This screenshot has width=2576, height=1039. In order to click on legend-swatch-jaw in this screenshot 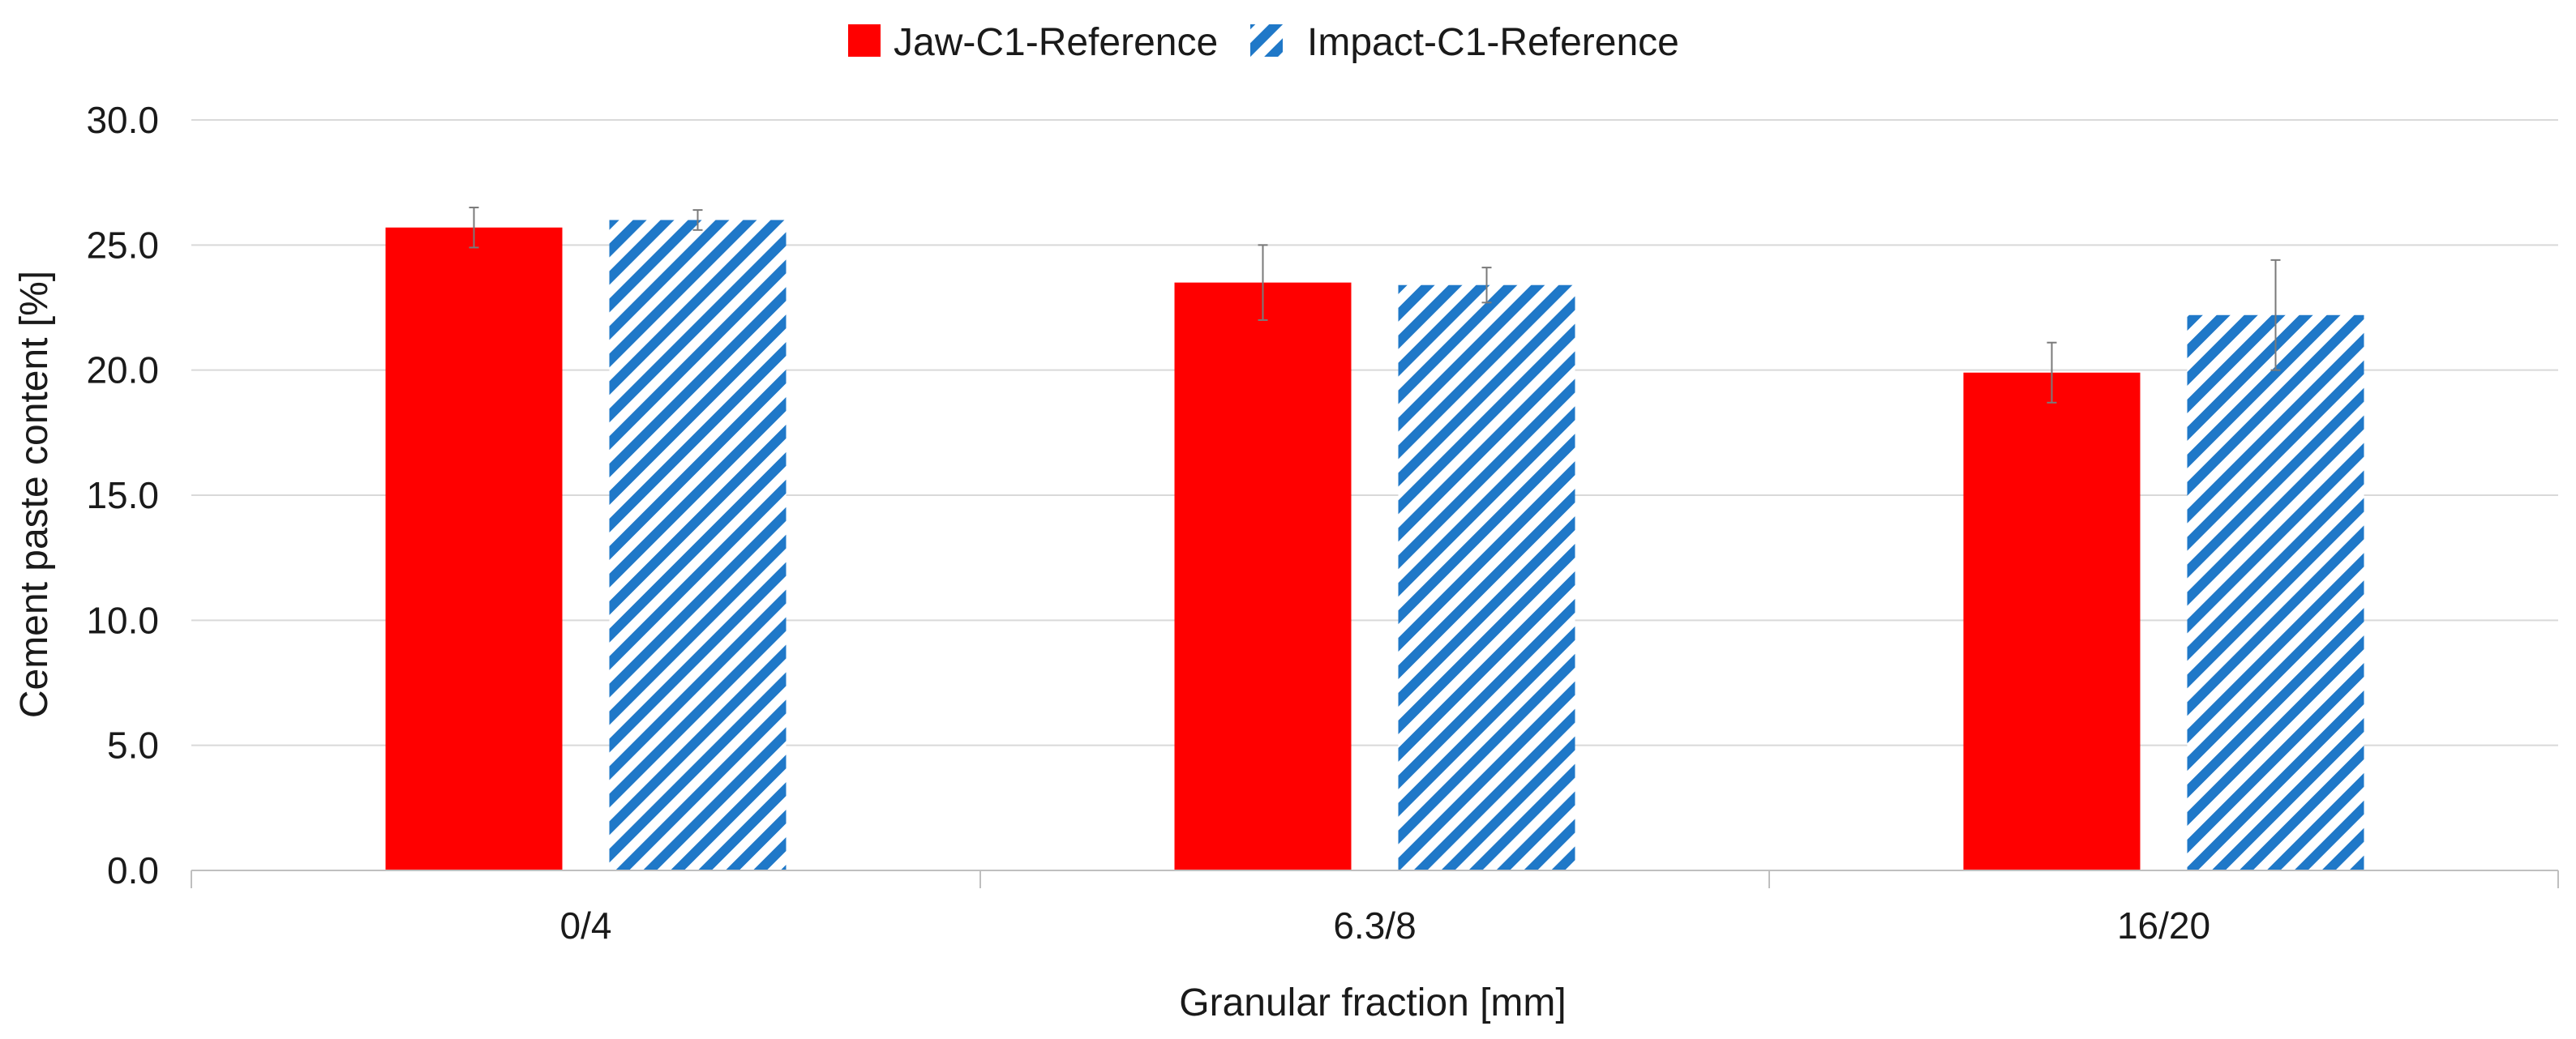, I will do `click(864, 40)`.